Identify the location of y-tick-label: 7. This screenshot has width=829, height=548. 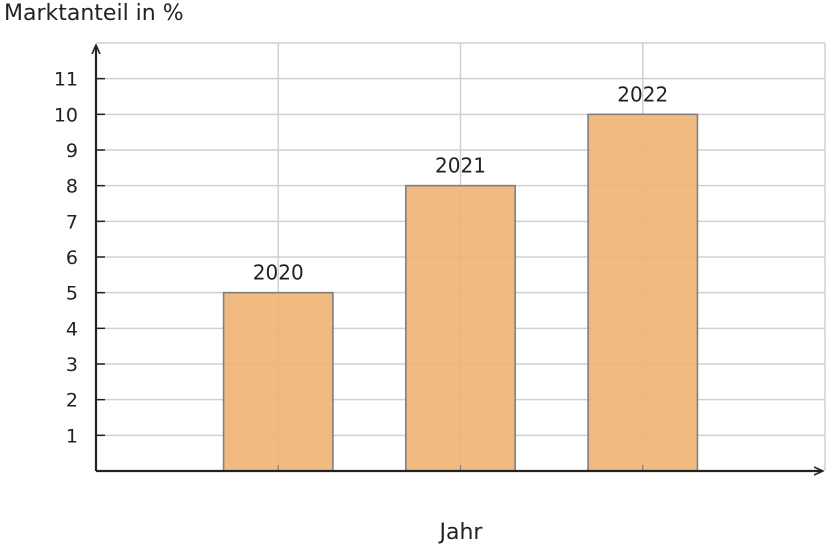
(72, 222).